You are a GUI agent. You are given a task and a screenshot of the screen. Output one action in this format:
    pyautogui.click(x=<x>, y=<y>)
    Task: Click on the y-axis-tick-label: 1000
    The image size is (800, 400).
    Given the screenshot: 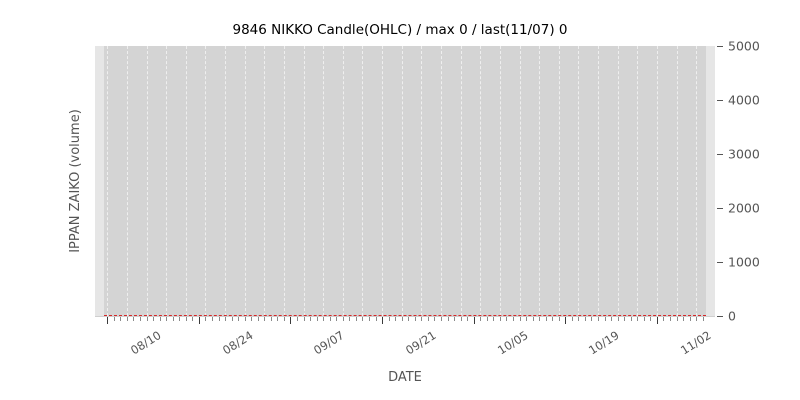 What is the action you would take?
    pyautogui.click(x=744, y=262)
    